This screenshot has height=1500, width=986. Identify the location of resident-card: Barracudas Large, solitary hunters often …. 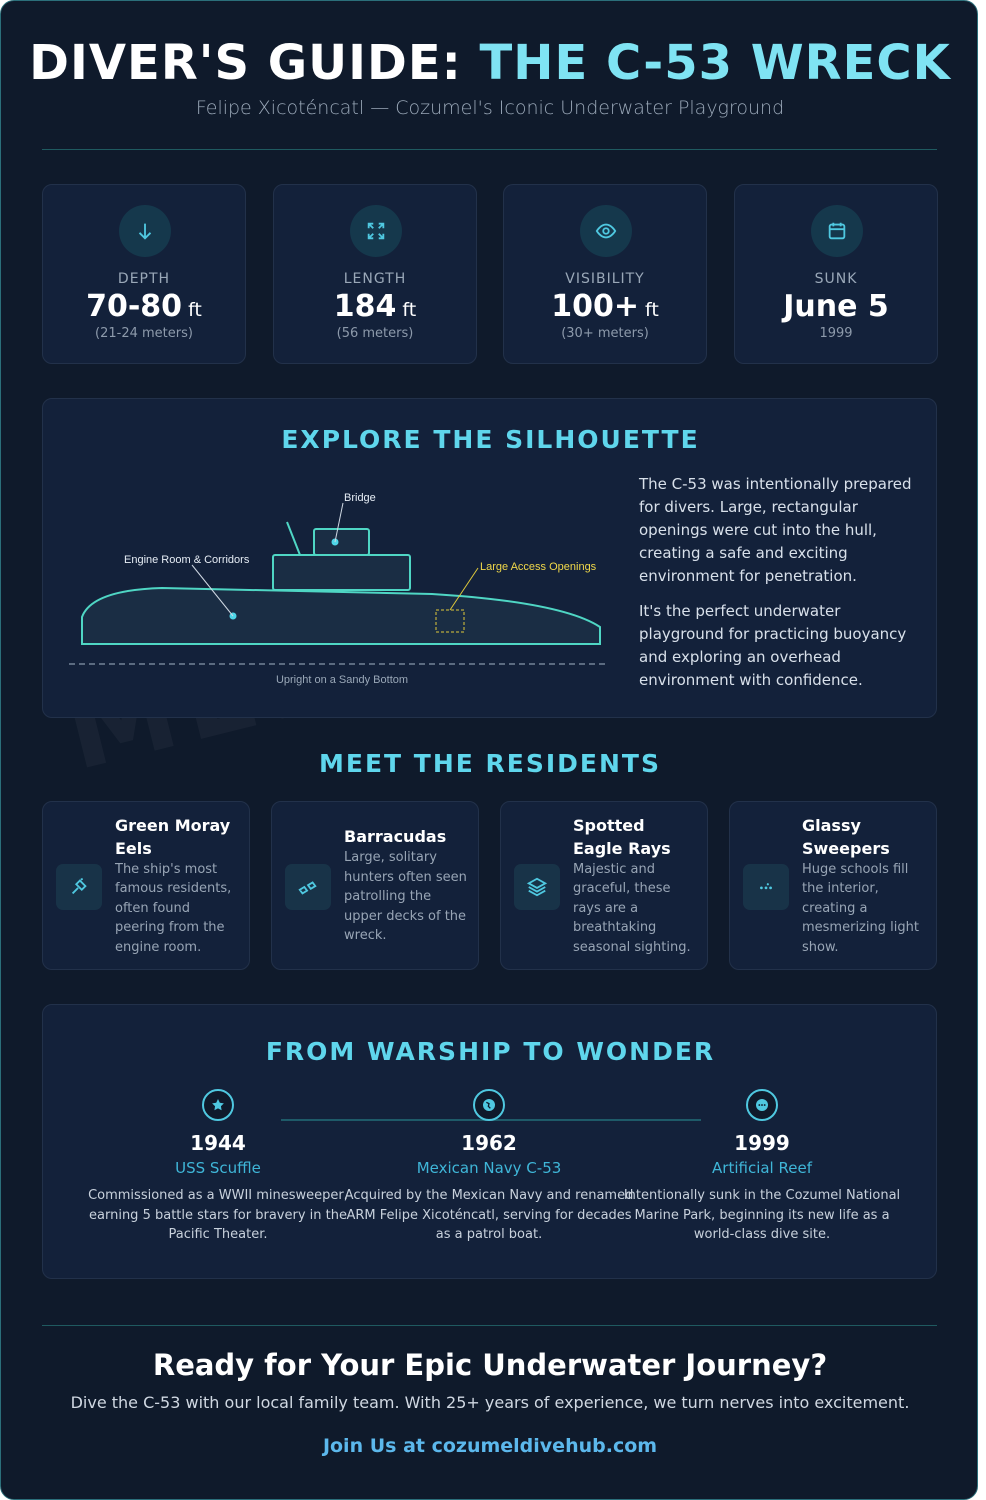
(375, 885).